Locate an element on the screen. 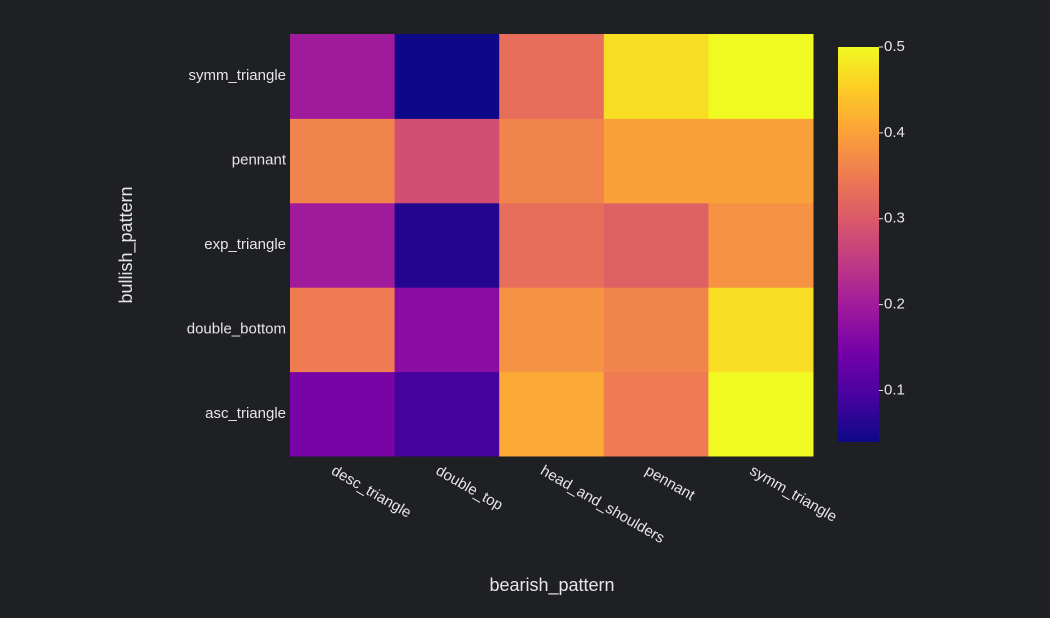 Image resolution: width=1050 pixels, height=618 pixels. colorbar-tick-label: 0.5 is located at coordinates (894, 46).